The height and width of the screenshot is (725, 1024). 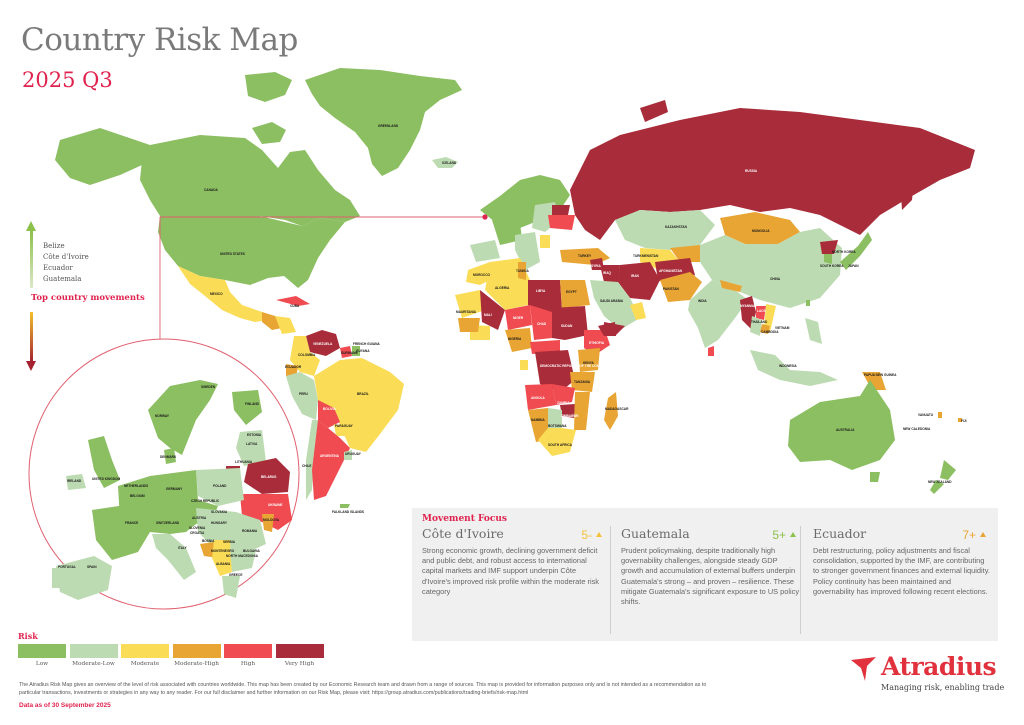 What do you see at coordinates (782, 328) in the screenshot?
I see `svg-text: VIETNAM` at bounding box center [782, 328].